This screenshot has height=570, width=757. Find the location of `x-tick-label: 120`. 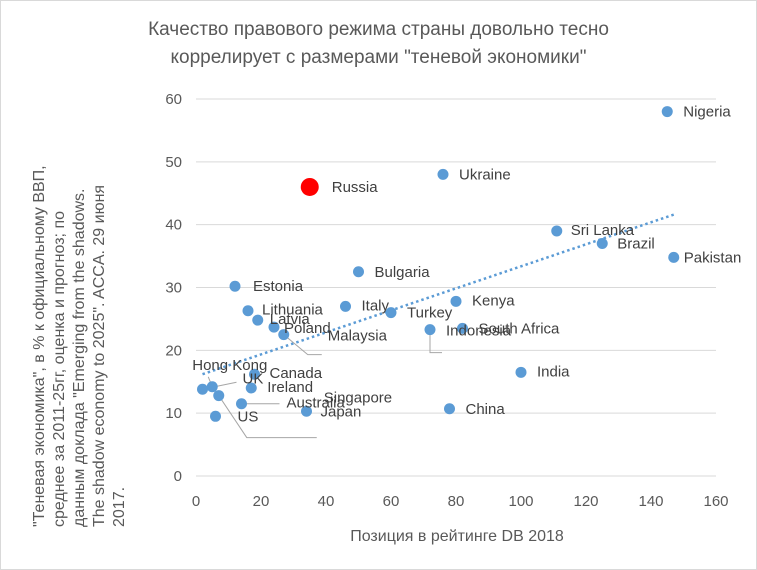

x-tick-label: 120 is located at coordinates (585, 501).